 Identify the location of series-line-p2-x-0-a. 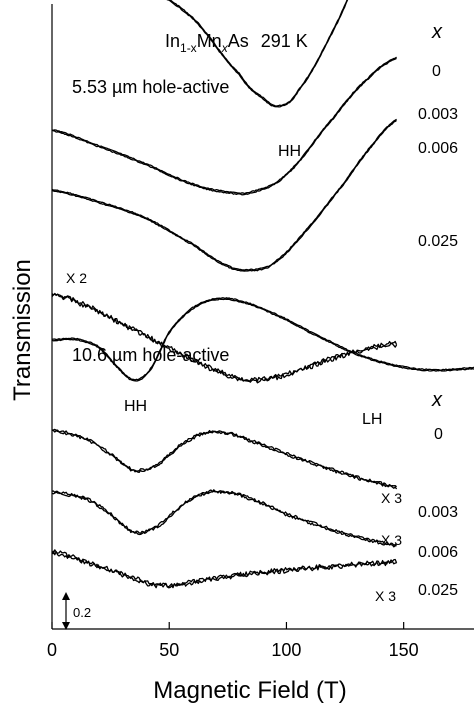
(262, 339).